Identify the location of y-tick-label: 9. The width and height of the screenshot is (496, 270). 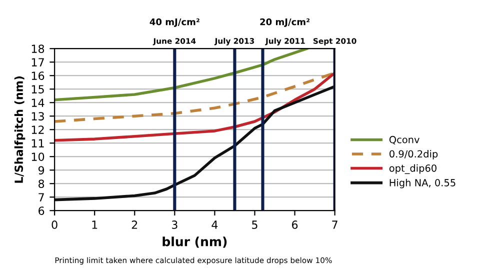
(41, 170).